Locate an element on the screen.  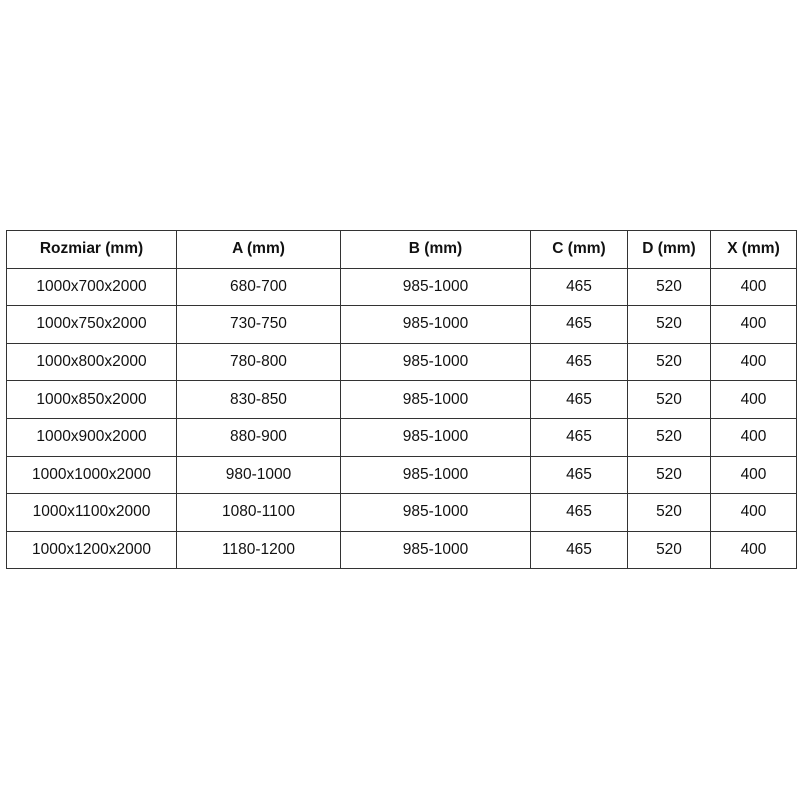
column-header: D (mm) is located at coordinates (669, 249).